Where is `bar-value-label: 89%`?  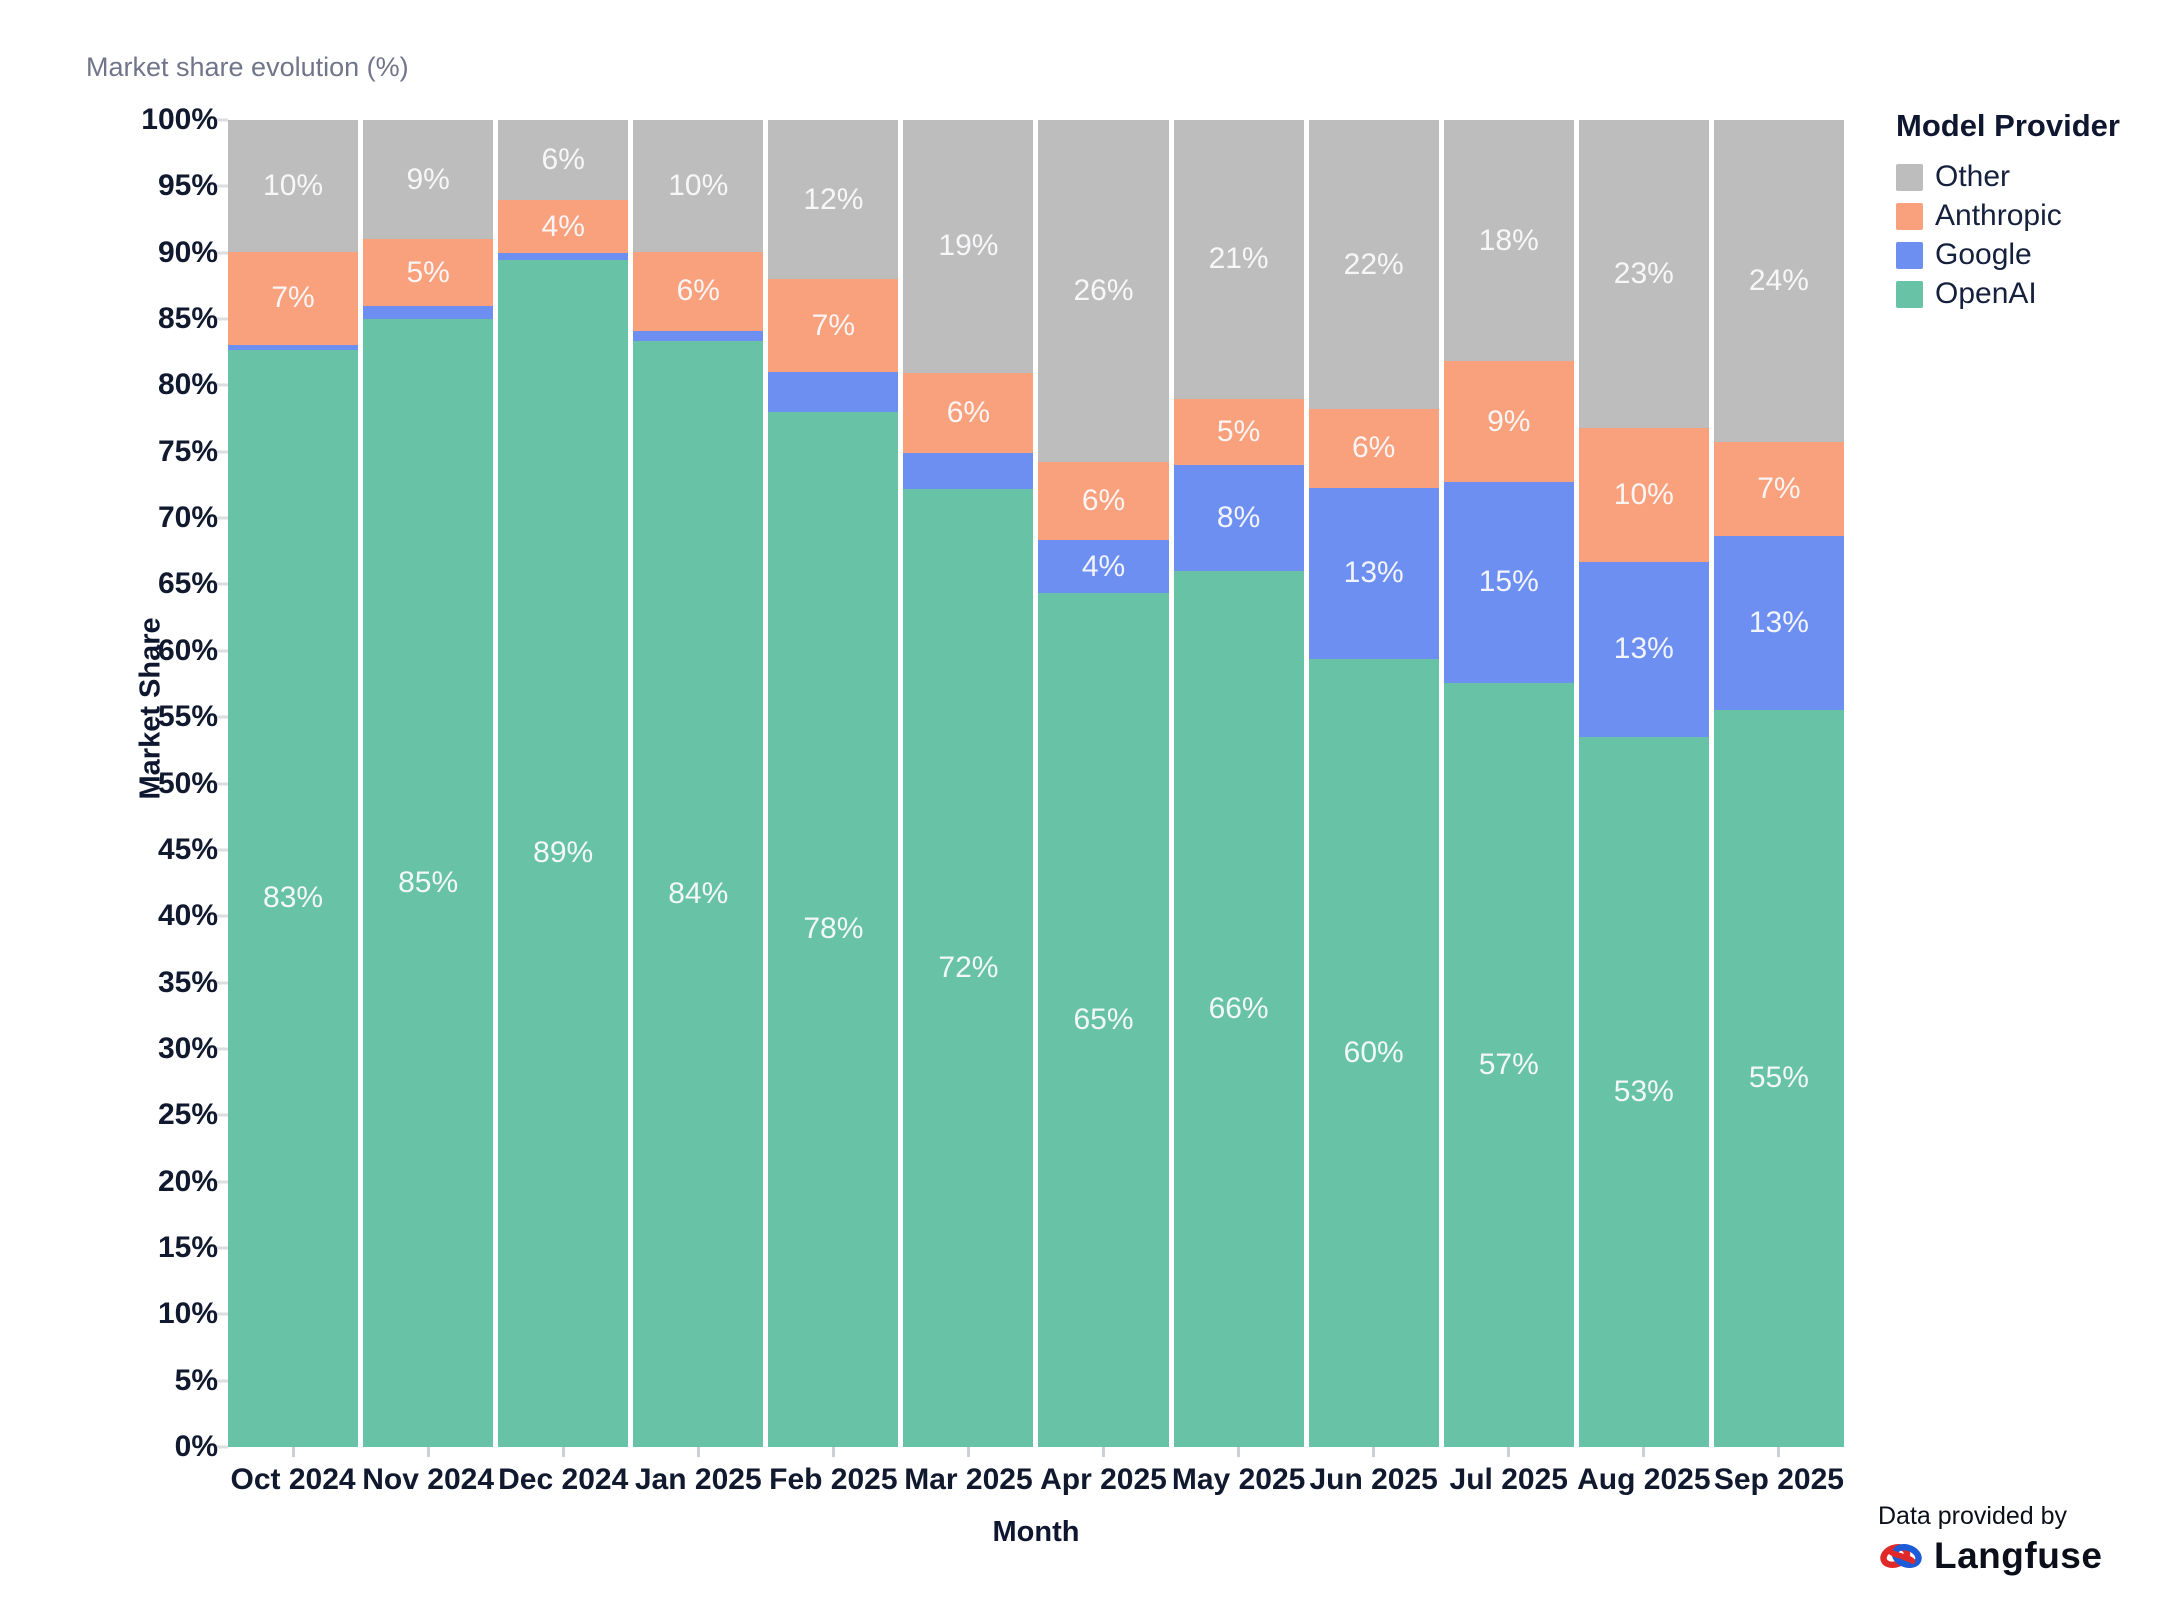 bar-value-label: 89% is located at coordinates (563, 853).